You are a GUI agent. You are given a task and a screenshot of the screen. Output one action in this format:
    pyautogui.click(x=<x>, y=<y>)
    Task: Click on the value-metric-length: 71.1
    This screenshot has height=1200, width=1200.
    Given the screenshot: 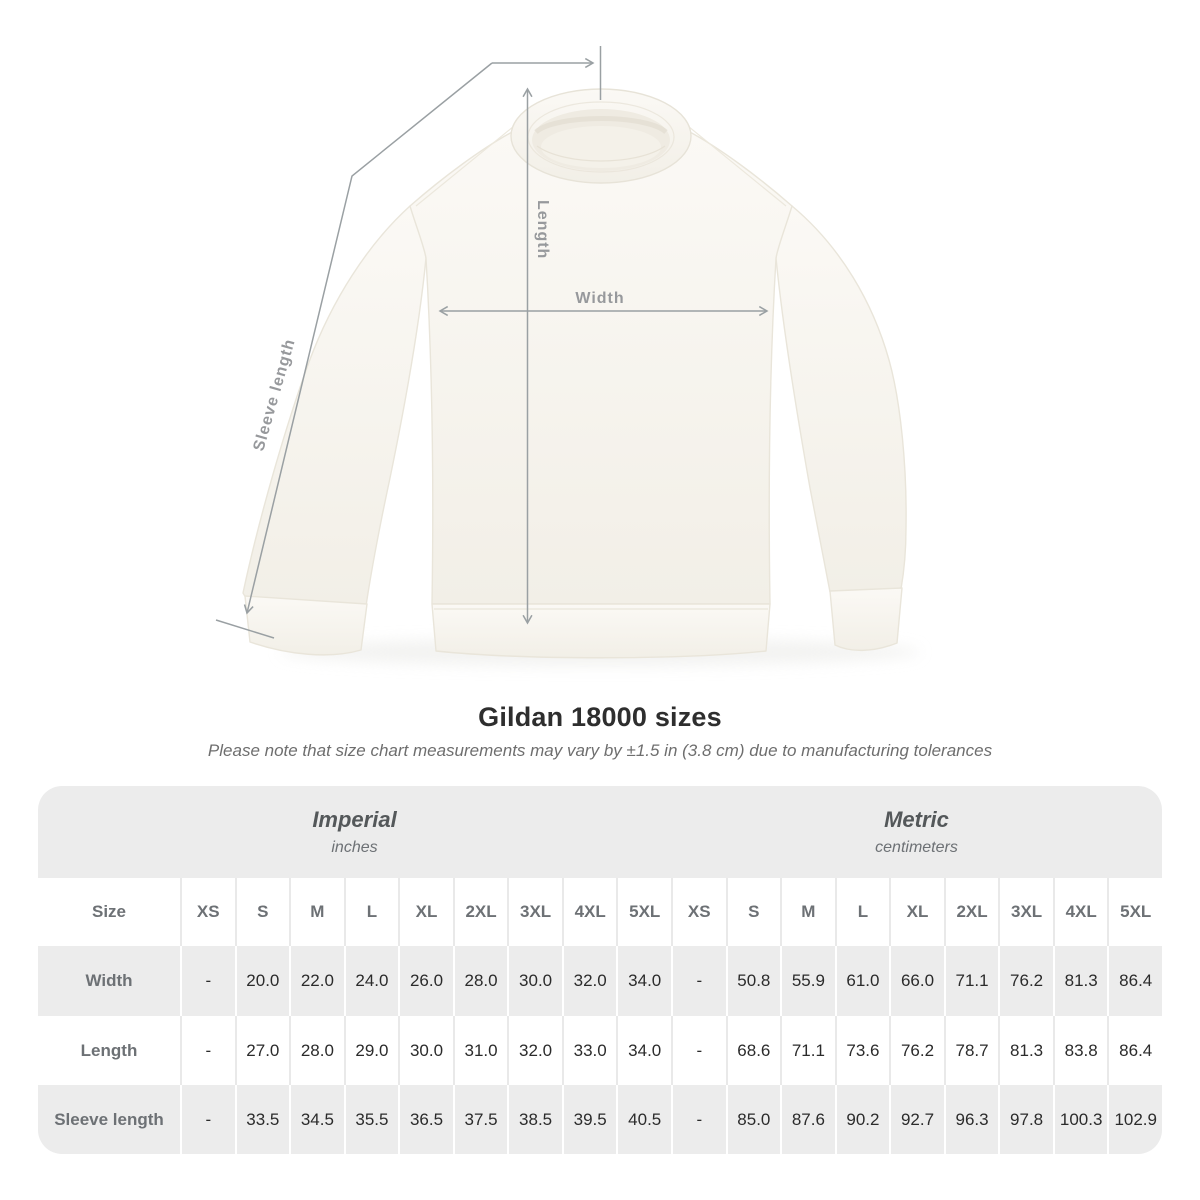 What is the action you would take?
    pyautogui.click(x=807, y=1050)
    